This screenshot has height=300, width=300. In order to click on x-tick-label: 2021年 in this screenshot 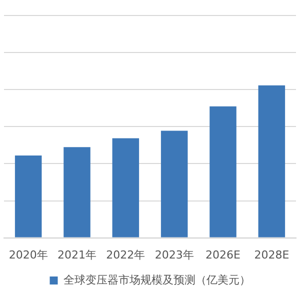, I will do `click(77, 255)`.